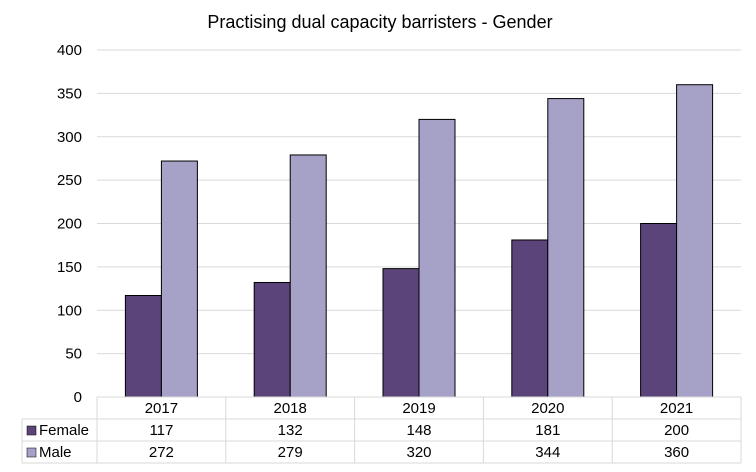 The image size is (756, 472). I want to click on y-tick-label: 200, so click(69, 224).